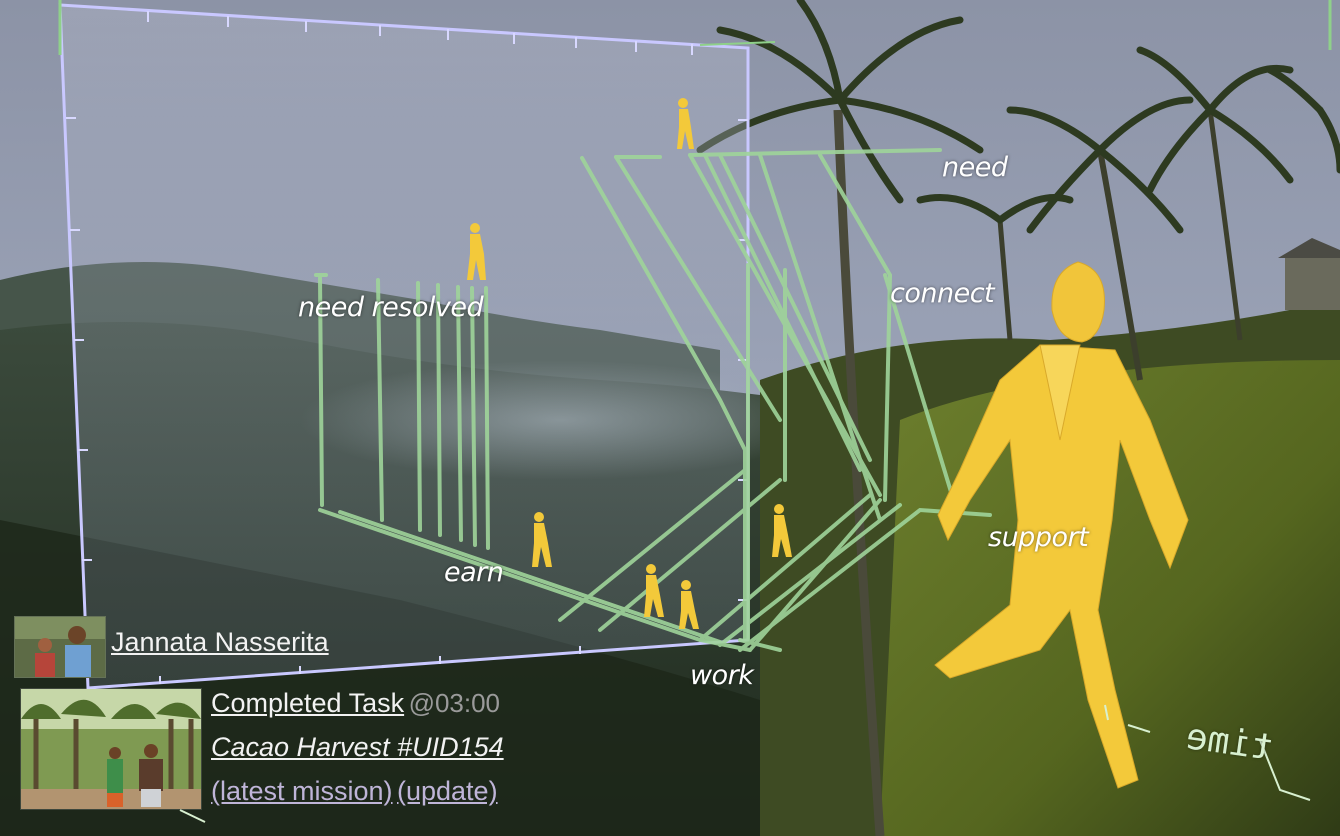  What do you see at coordinates (975, 167) in the screenshot?
I see `label-need: need` at bounding box center [975, 167].